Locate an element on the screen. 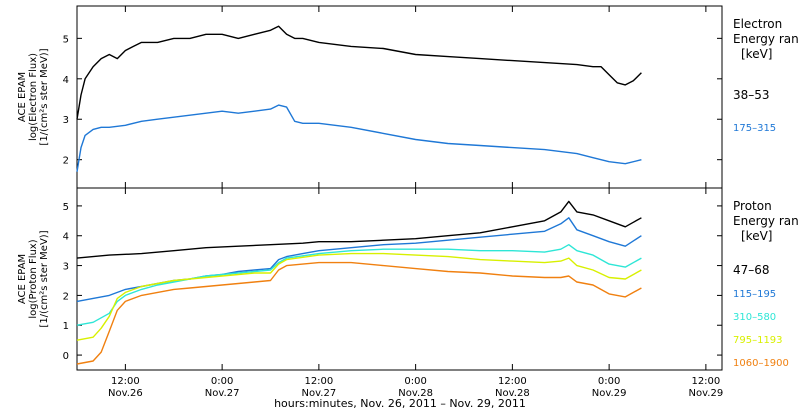  electron-y-tick-label: 5 is located at coordinates (66, 39).